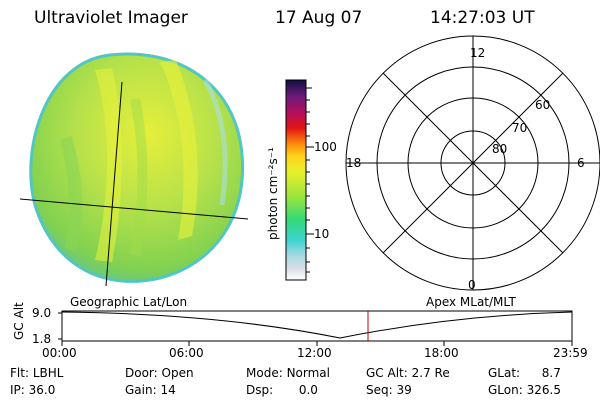 This screenshot has height=400, width=600. Describe the element at coordinates (141, 390) in the screenshot. I see `gain-label: Gain:` at that location.